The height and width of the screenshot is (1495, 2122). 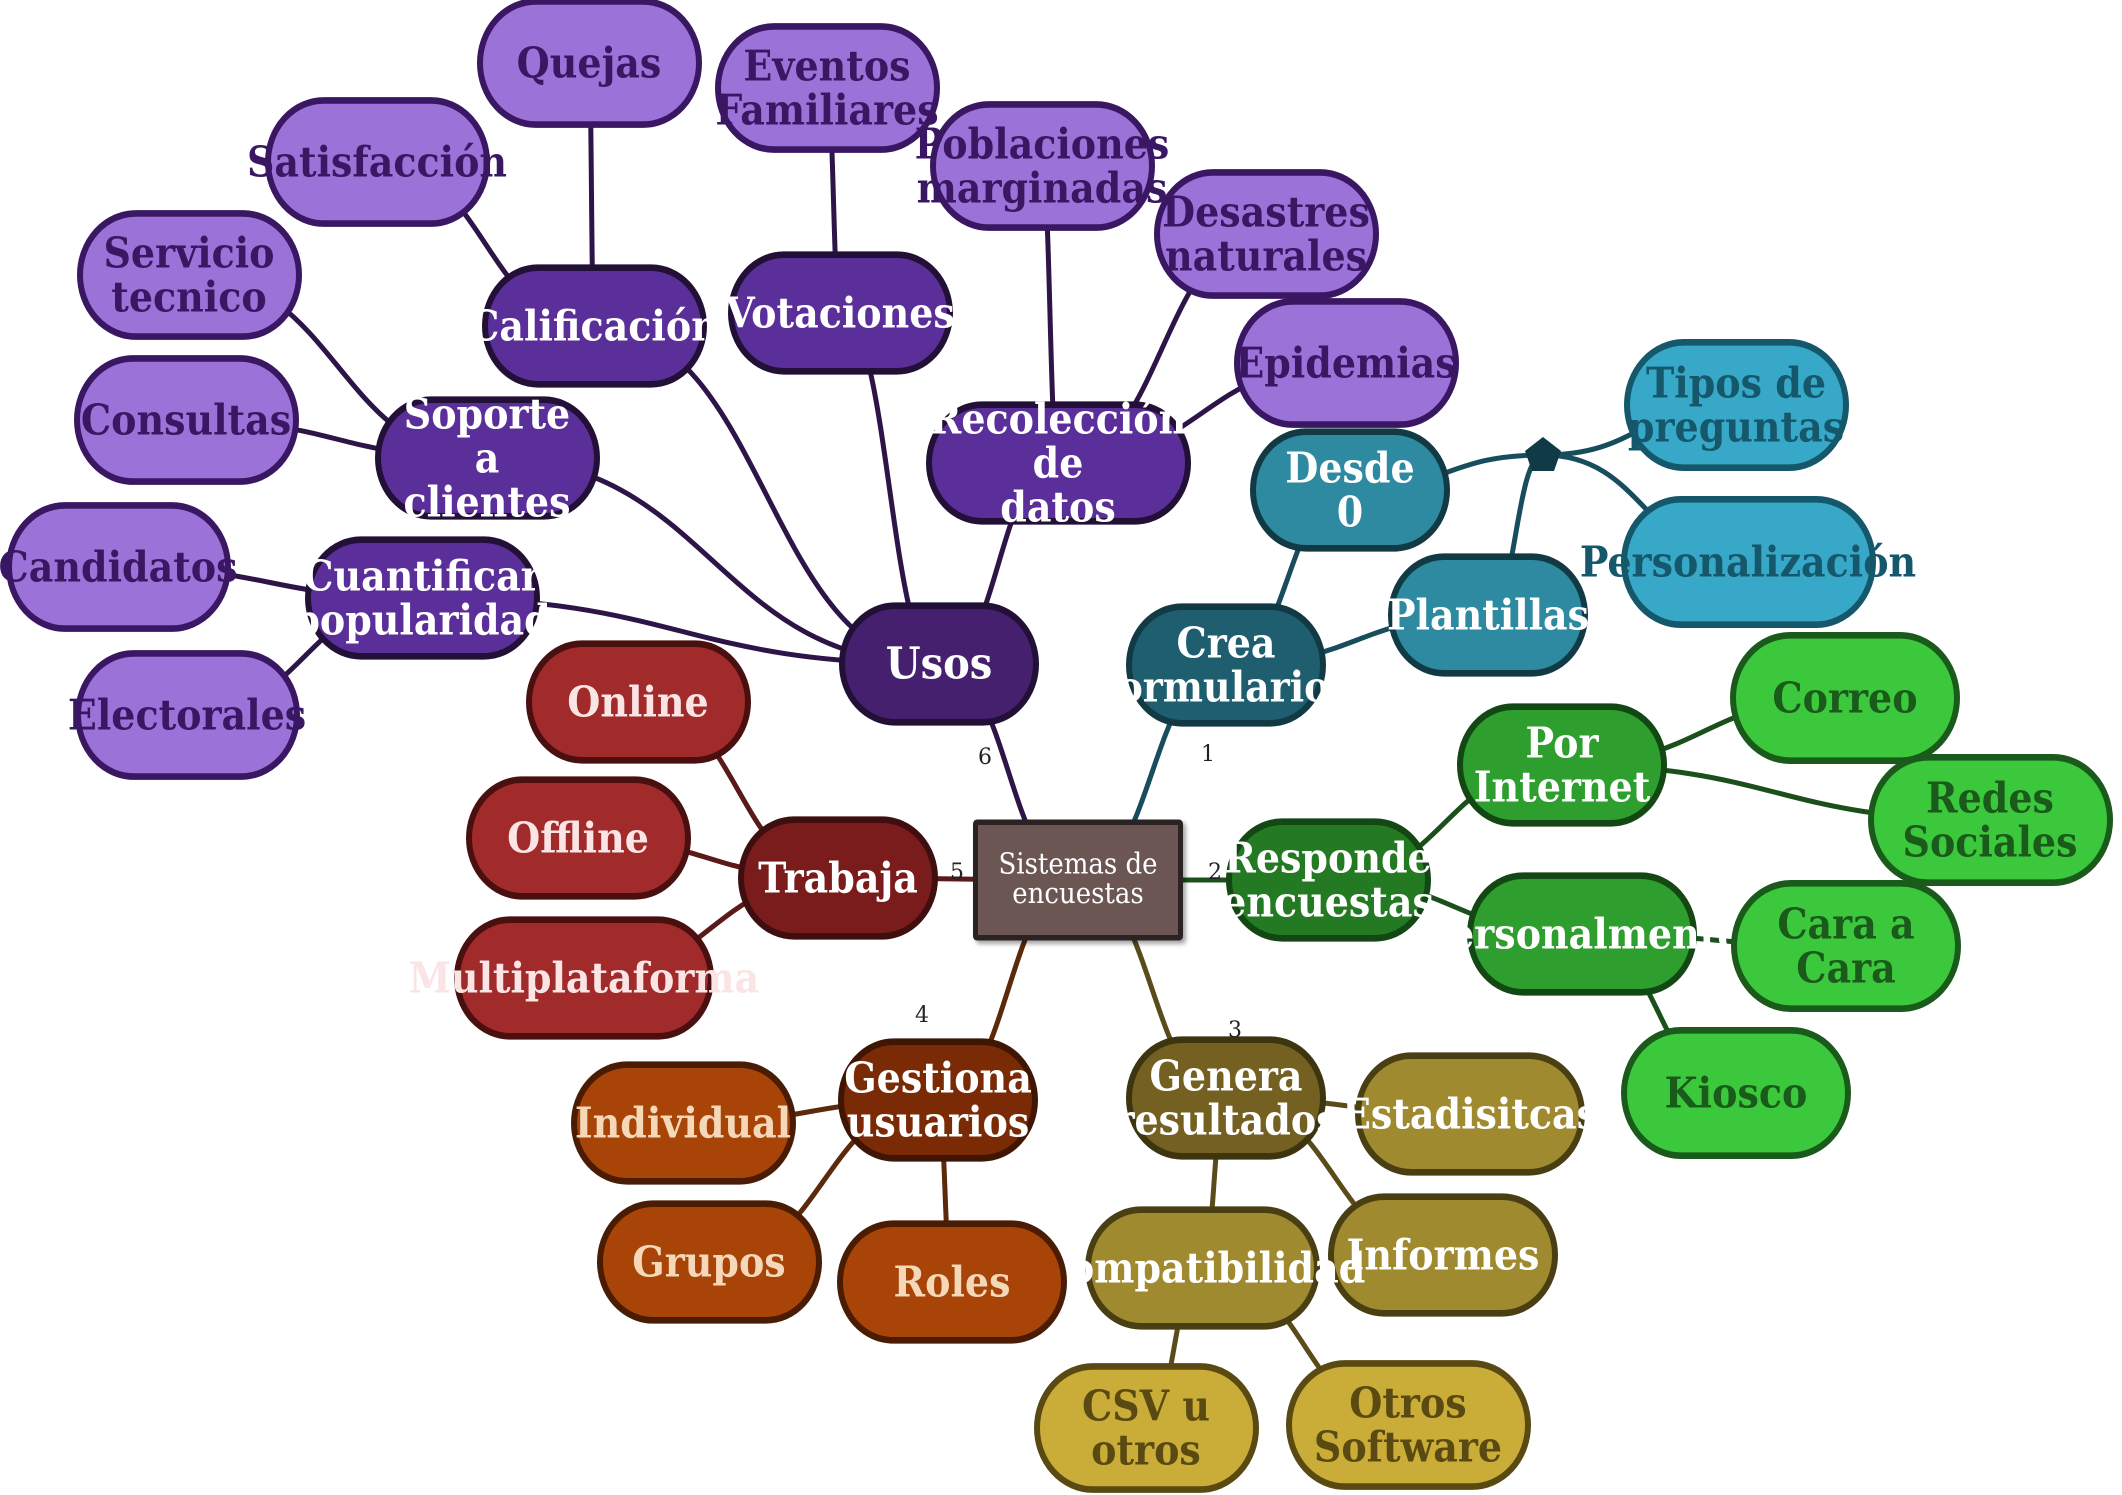 I want to click on node-label: Informes, so click(x=1443, y=1254).